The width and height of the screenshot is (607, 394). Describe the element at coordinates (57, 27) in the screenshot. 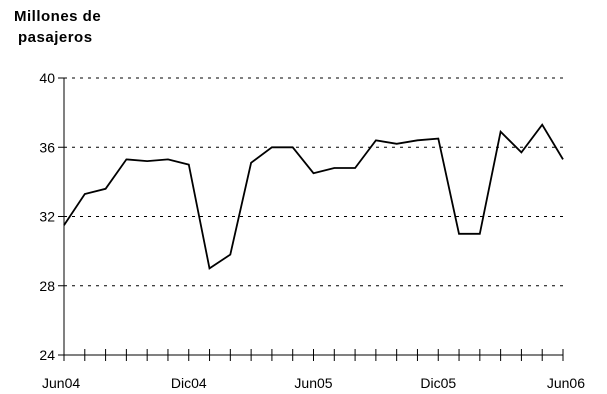

I see `y-axis-title: Millones de pasajeros` at that location.